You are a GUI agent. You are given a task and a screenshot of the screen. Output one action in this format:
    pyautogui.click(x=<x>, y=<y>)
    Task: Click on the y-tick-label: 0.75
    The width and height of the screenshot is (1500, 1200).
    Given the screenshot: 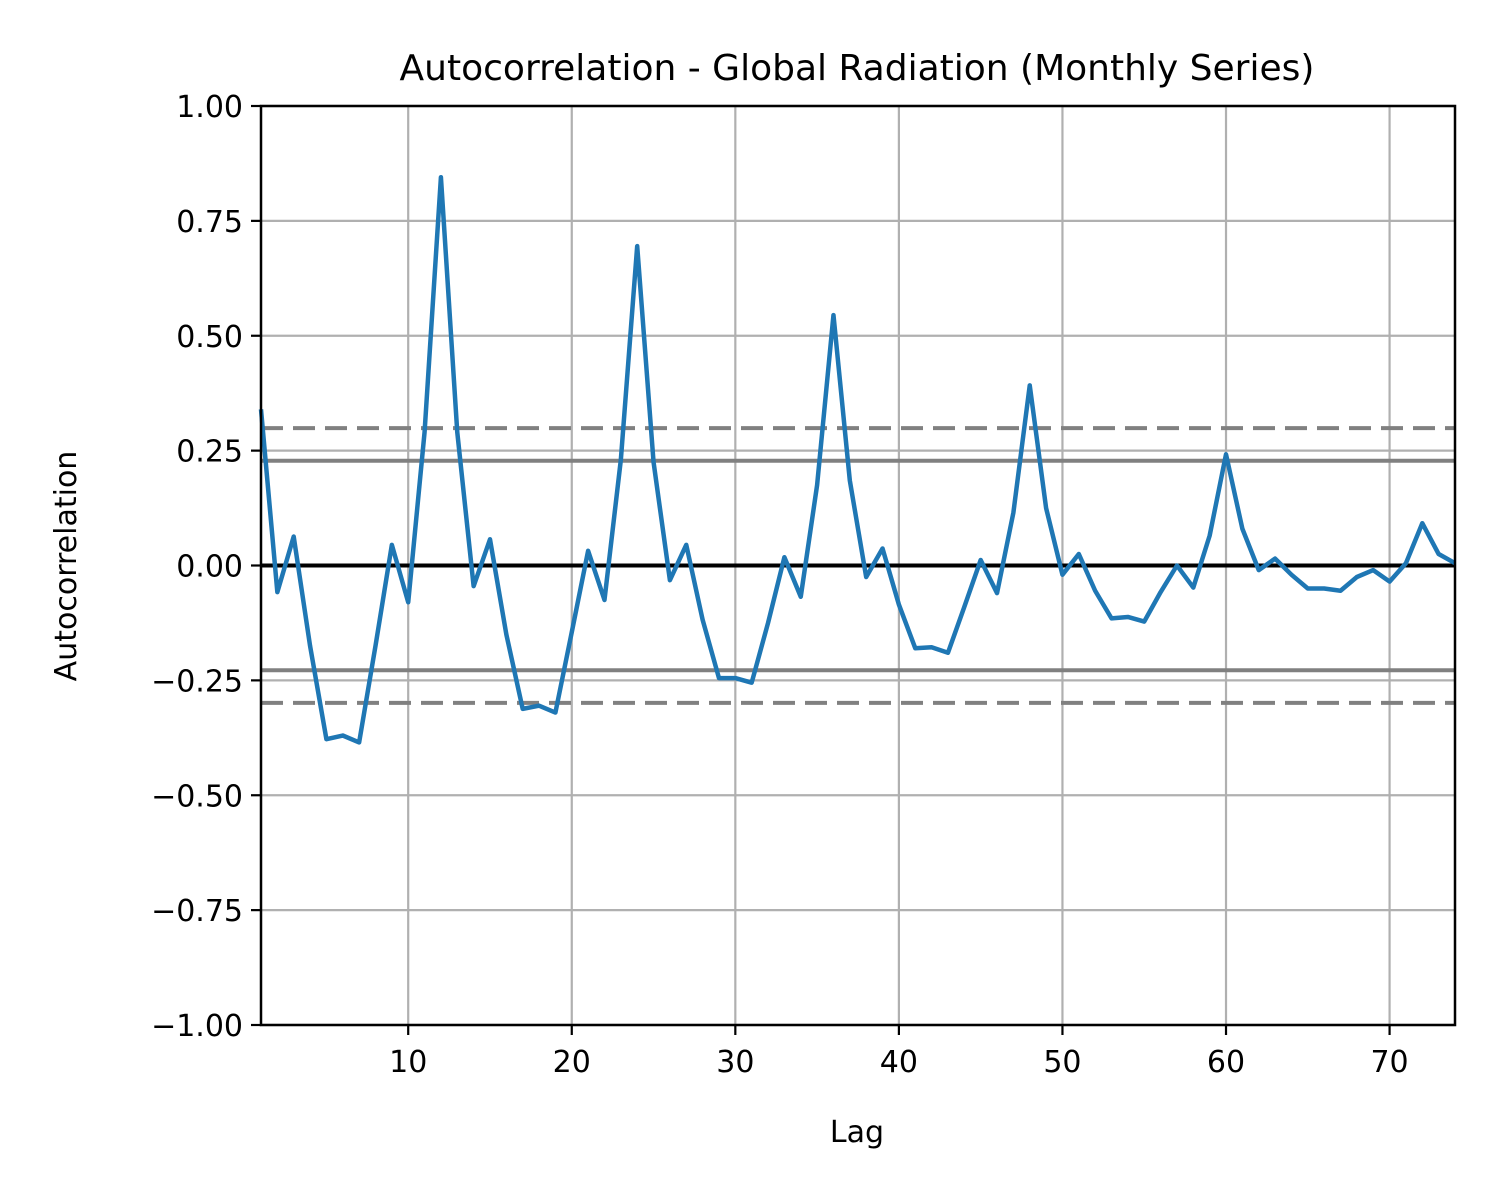 What is the action you would take?
    pyautogui.click(x=209, y=222)
    